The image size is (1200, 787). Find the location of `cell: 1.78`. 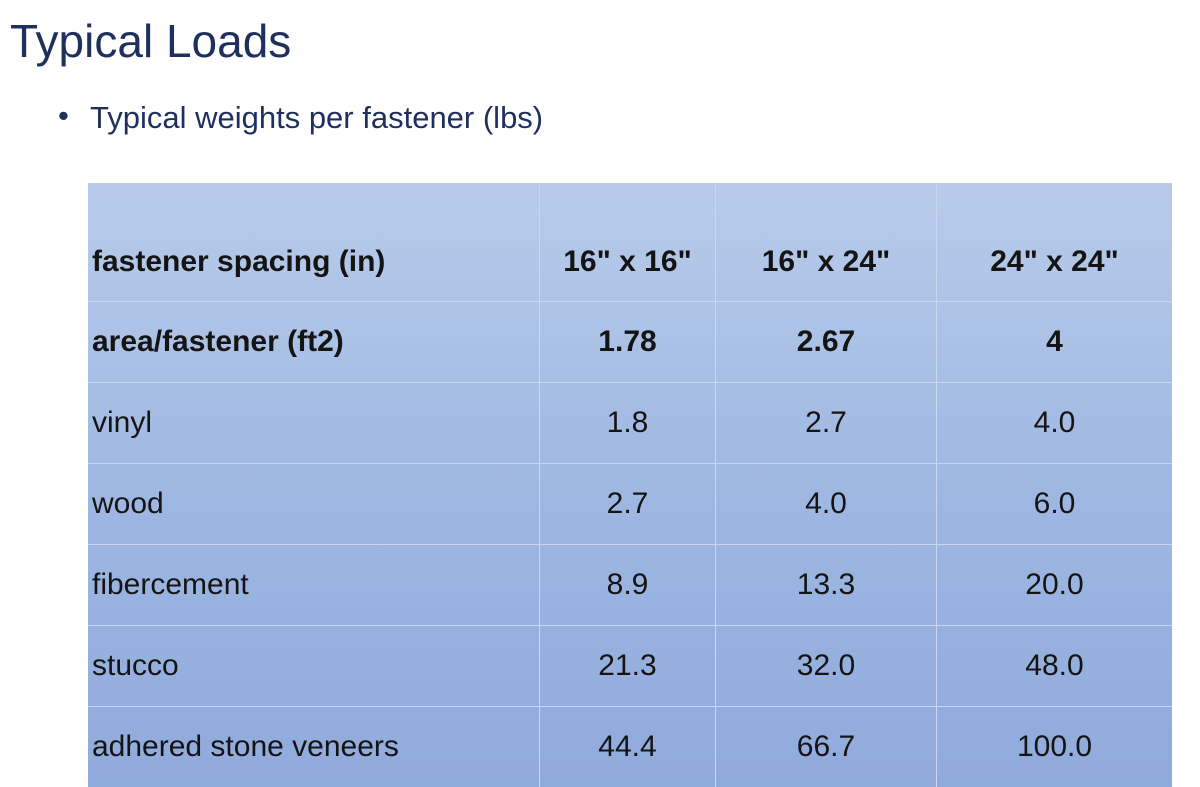

cell: 1.78 is located at coordinates (628, 342).